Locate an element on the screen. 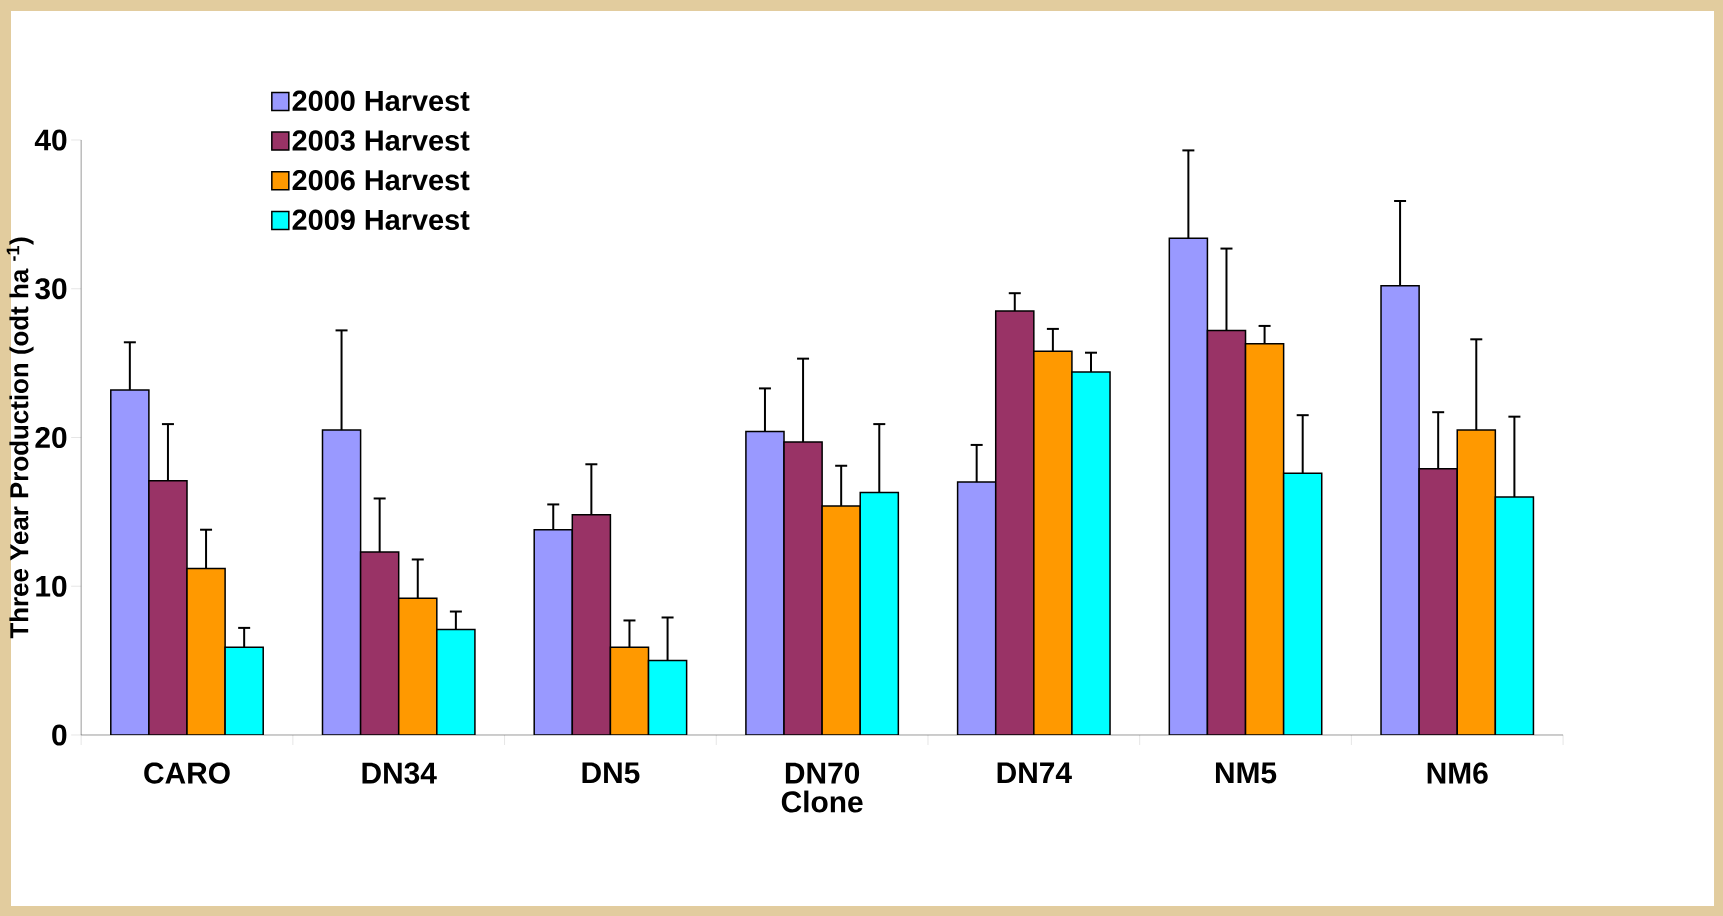  x-tick-label: DN5 is located at coordinates (611, 773).